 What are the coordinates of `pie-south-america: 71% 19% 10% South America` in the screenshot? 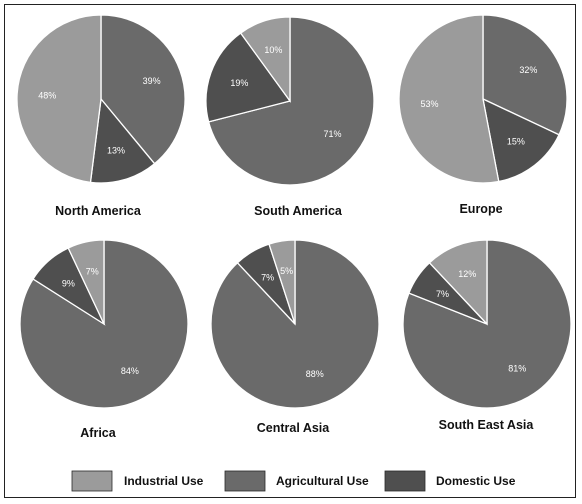 It's located at (290, 117).